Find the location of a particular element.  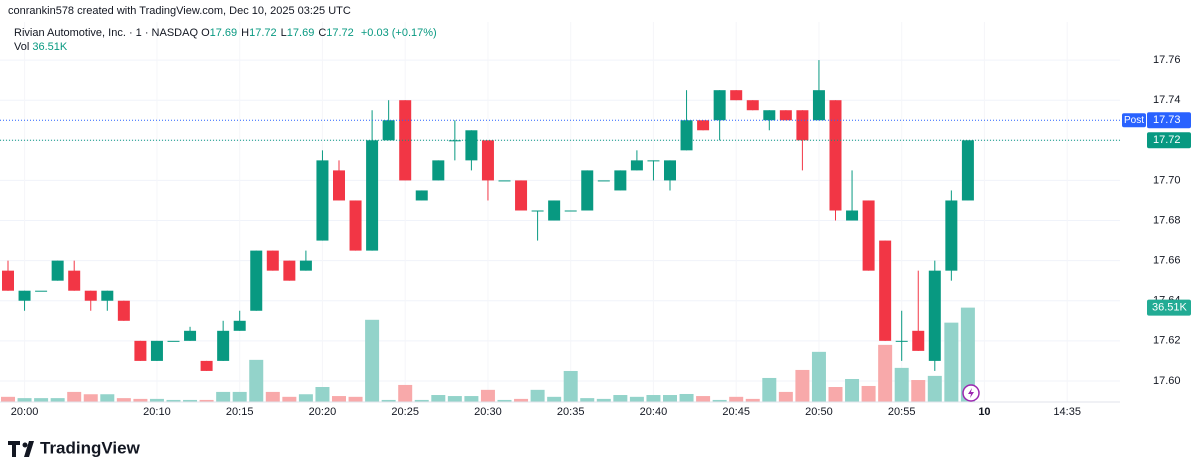

change: +0.03 (+0.17%) is located at coordinates (398, 33).